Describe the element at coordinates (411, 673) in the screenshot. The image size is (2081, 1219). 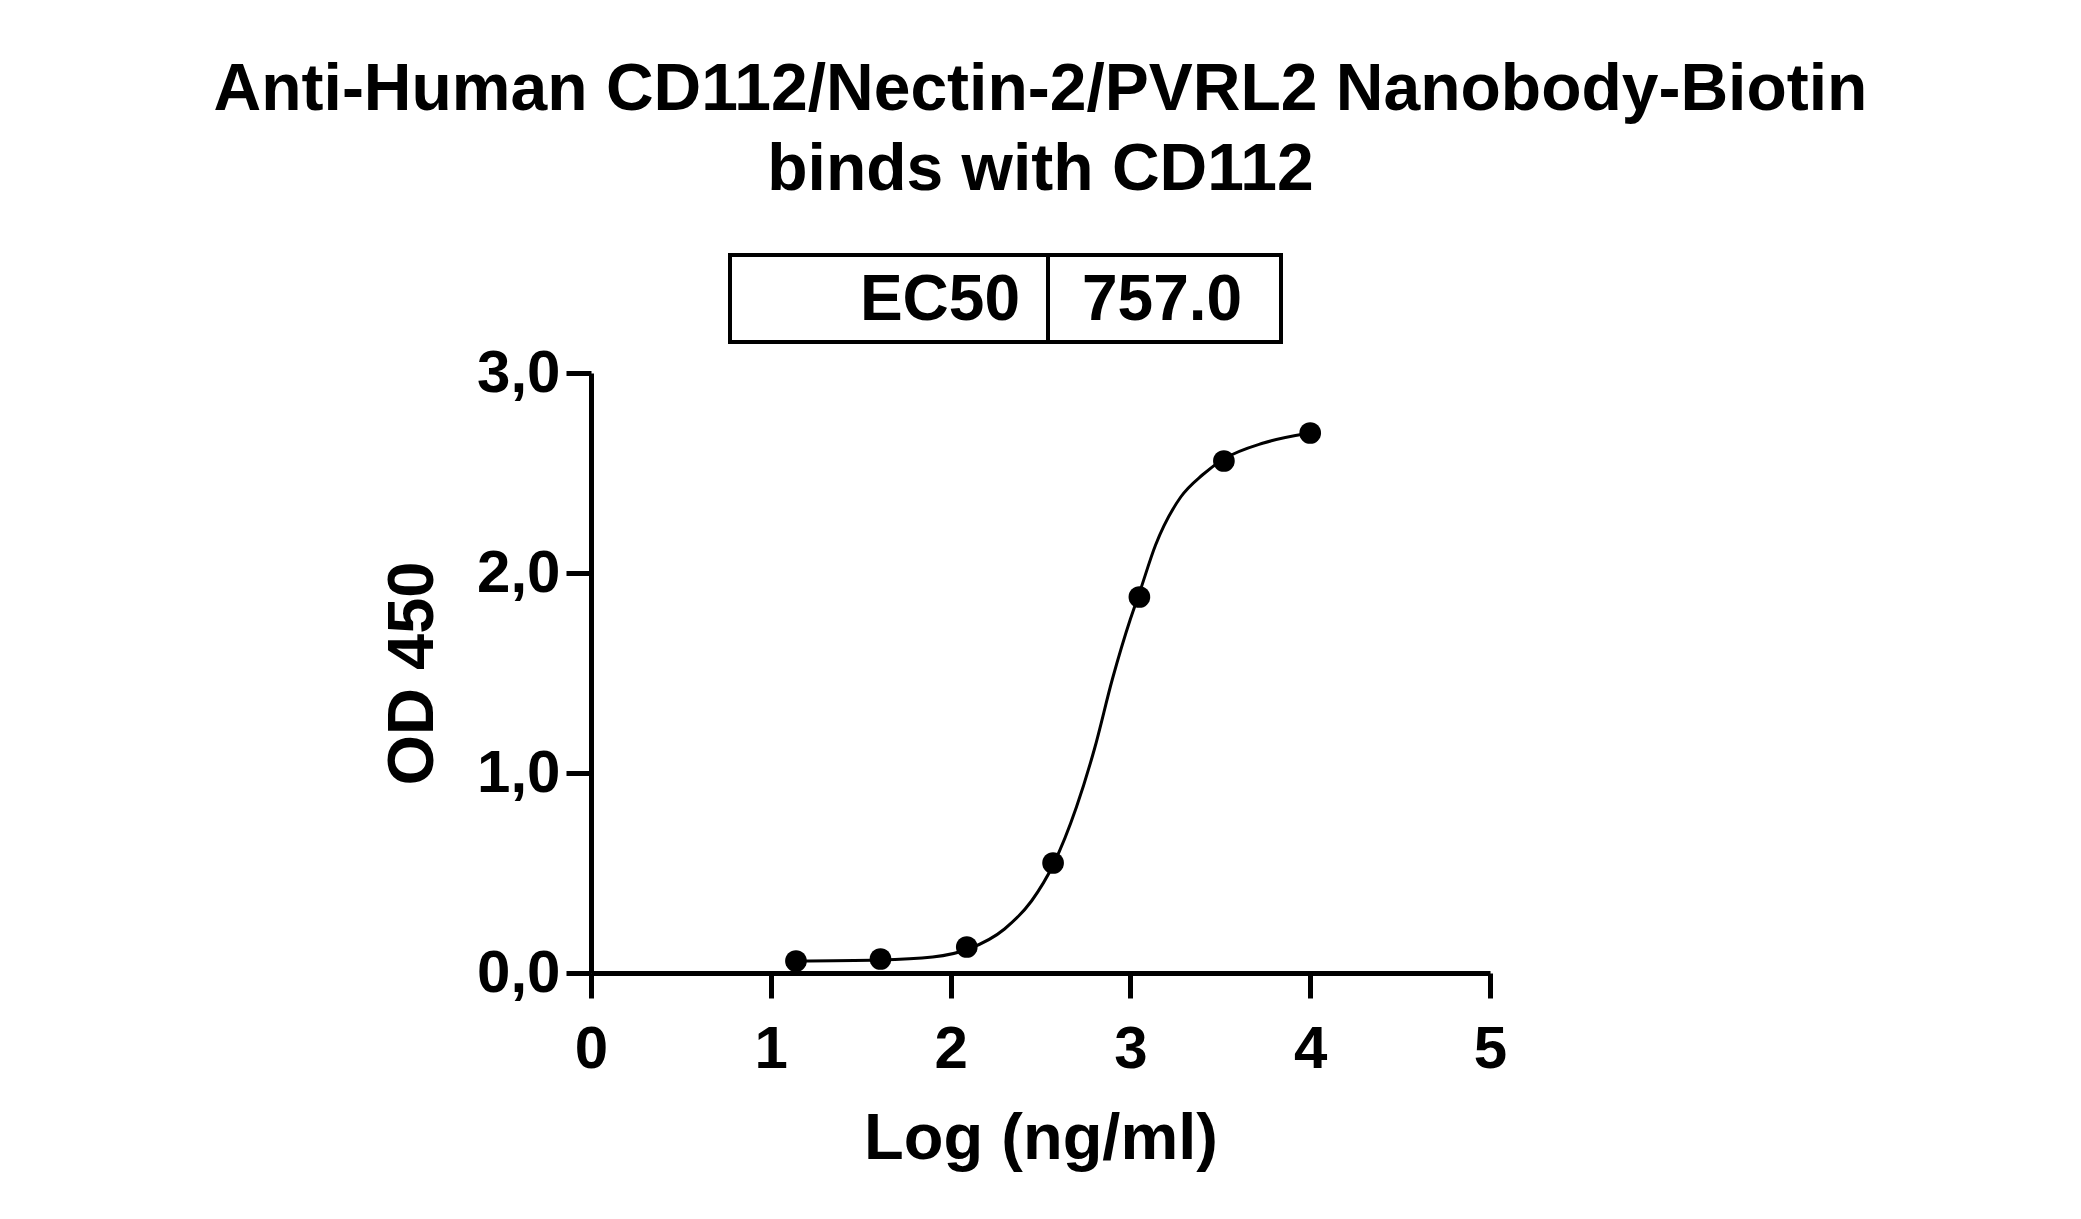
I see `y-axis-title: OD 450` at that location.